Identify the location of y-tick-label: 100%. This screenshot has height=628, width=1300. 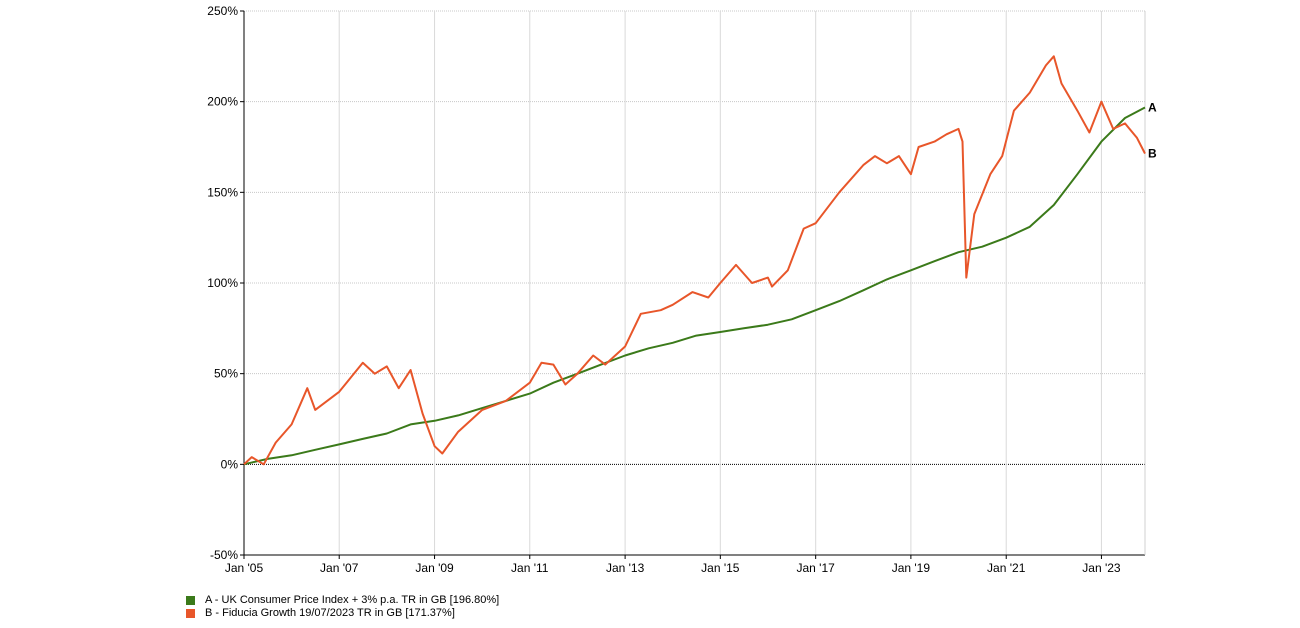
(222, 283).